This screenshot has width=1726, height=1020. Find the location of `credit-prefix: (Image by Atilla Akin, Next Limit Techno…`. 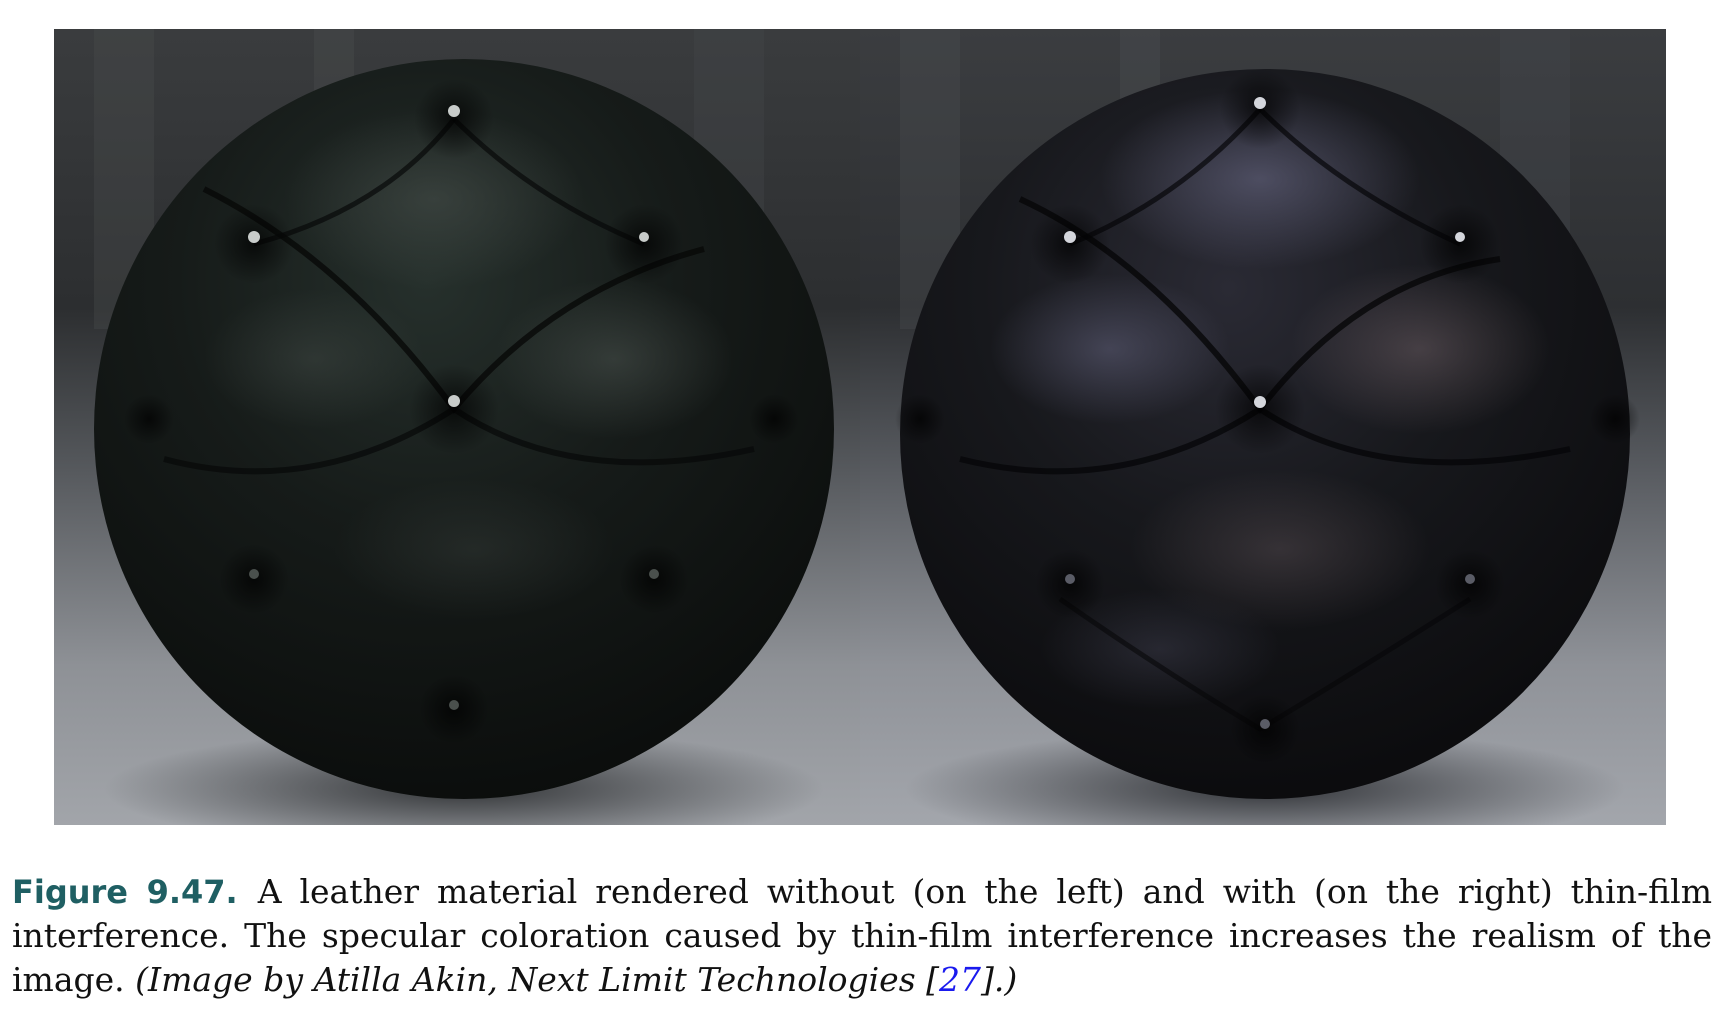

credit-prefix: (Image by Atilla Akin, Next Limit Techno… is located at coordinates (537, 979).